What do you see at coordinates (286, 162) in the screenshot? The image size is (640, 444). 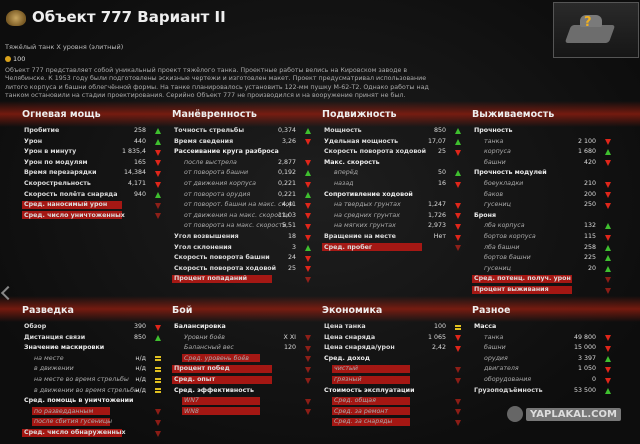 I see `stat-value: 2,877` at bounding box center [286, 162].